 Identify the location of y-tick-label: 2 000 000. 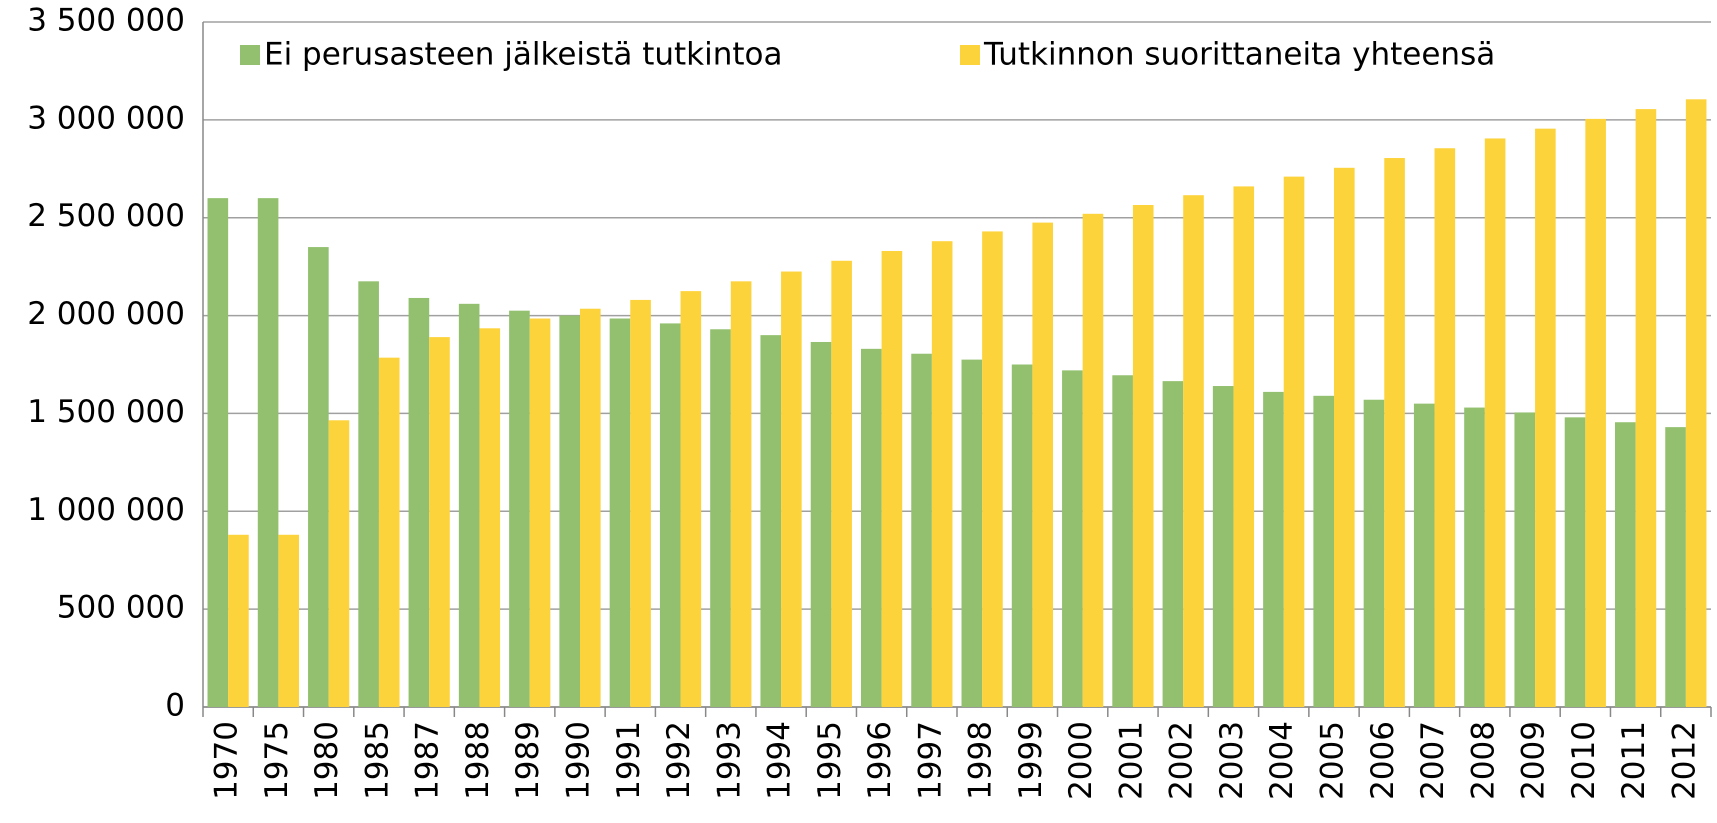
(106, 314).